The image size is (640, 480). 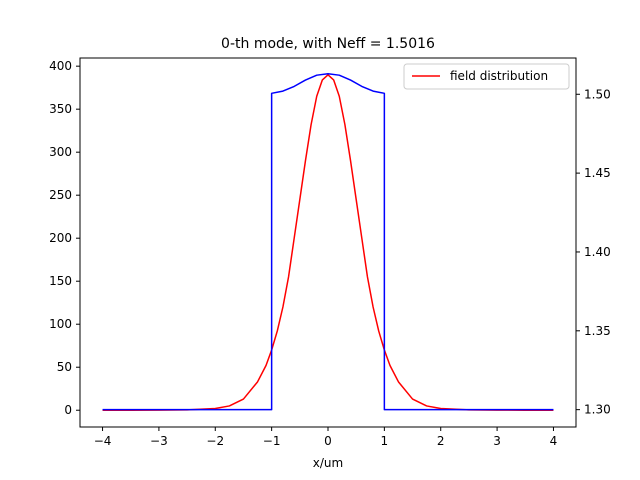 I want to click on x-tick-label: 2, so click(x=441, y=441).